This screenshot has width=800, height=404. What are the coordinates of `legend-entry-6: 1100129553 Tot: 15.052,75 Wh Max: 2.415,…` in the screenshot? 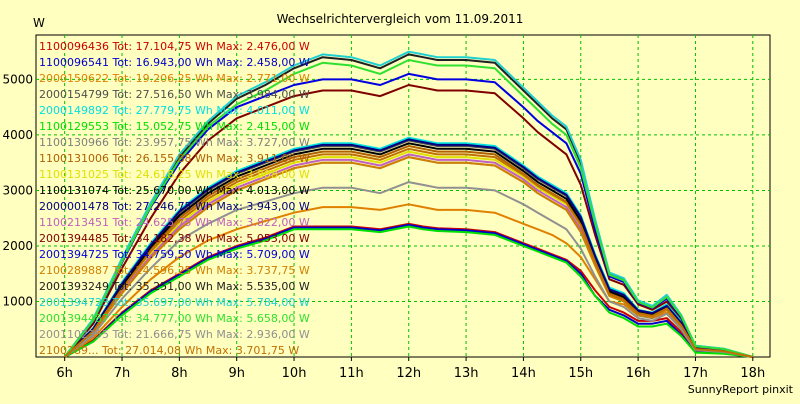 It's located at (174, 126).